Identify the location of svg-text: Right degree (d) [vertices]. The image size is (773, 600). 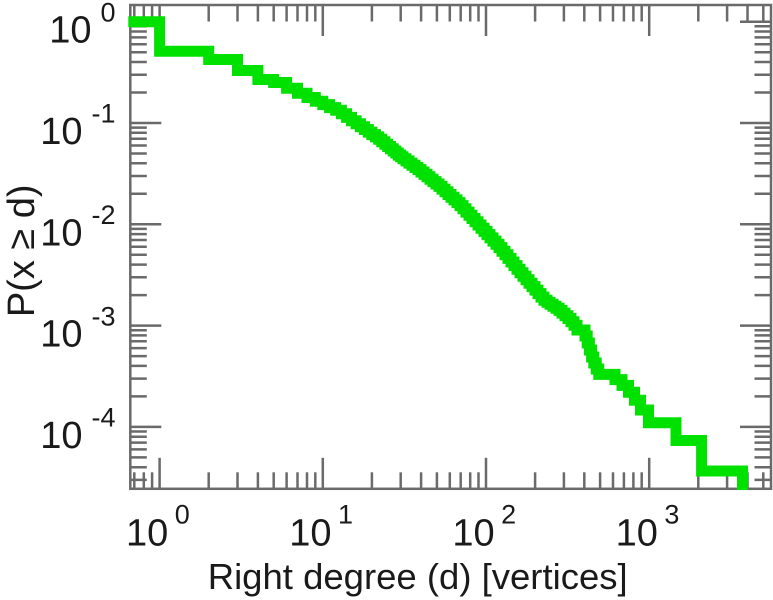
(418, 576).